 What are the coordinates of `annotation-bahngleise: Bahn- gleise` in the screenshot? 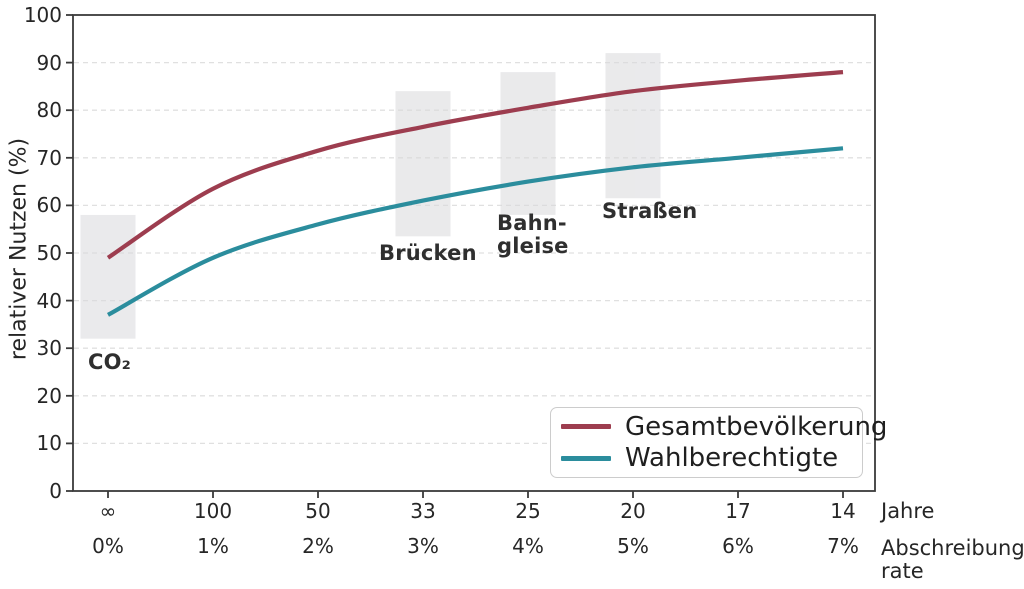 It's located at (533, 234).